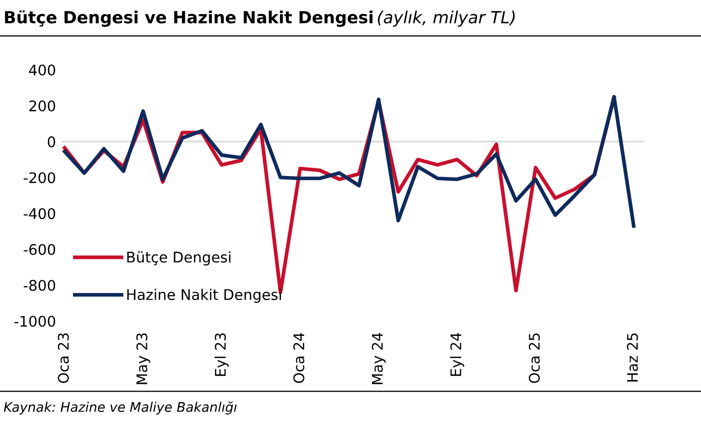 This screenshot has height=423, width=701. I want to click on y-tick-label: 400, so click(42, 70).